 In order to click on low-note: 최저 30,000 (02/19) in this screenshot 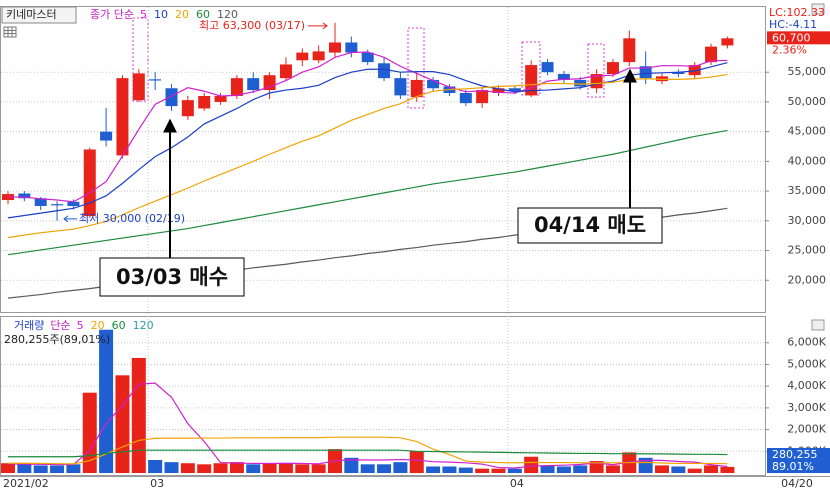, I will do `click(132, 218)`.